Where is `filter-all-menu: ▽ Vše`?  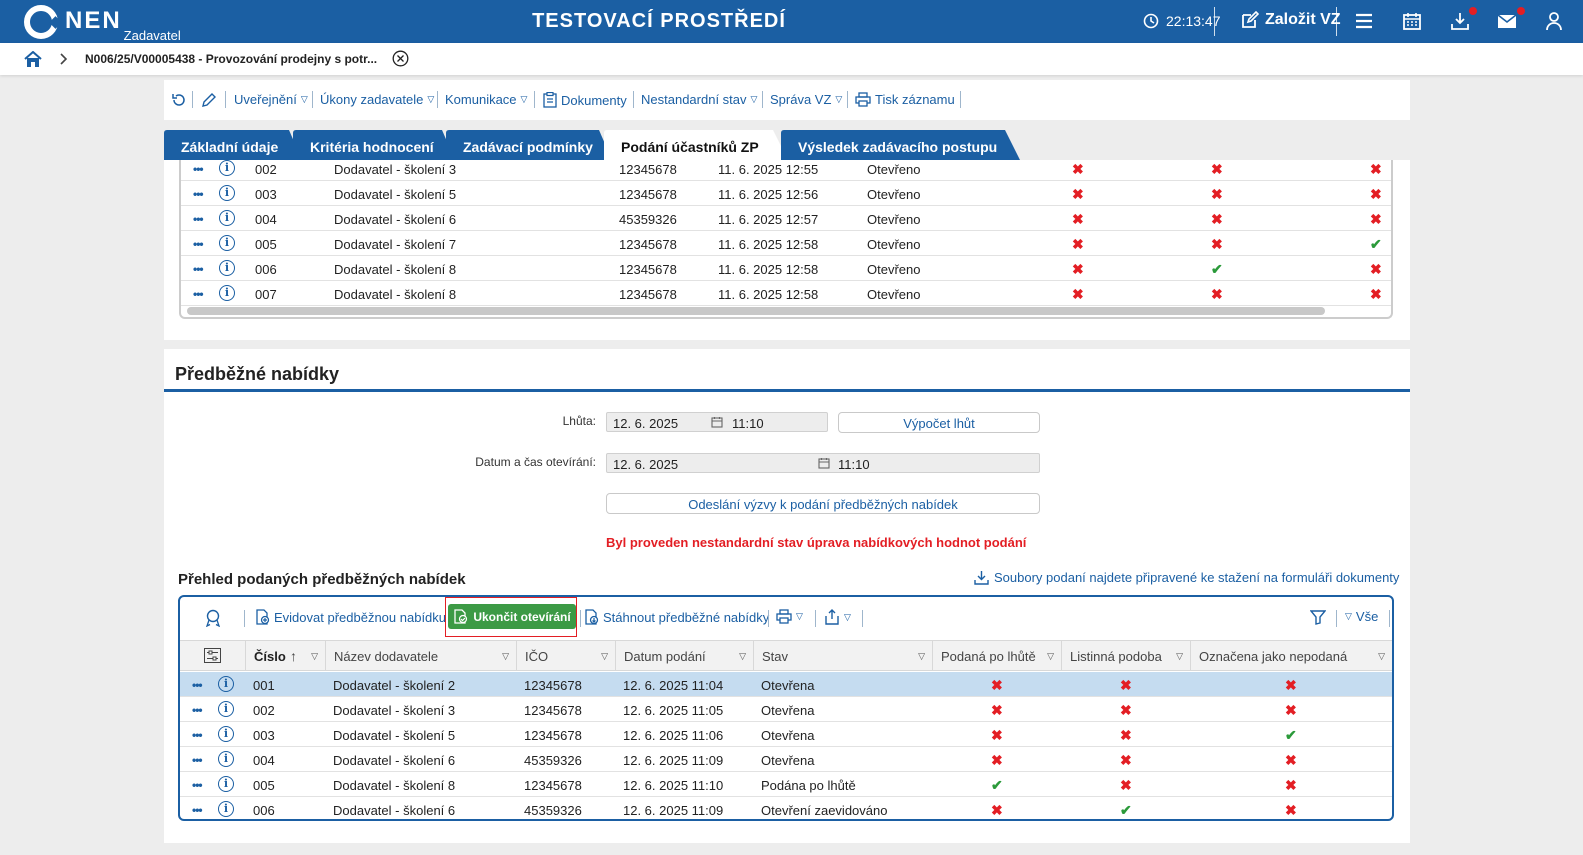
filter-all-menu: ▽ Vše is located at coordinates (1361, 616).